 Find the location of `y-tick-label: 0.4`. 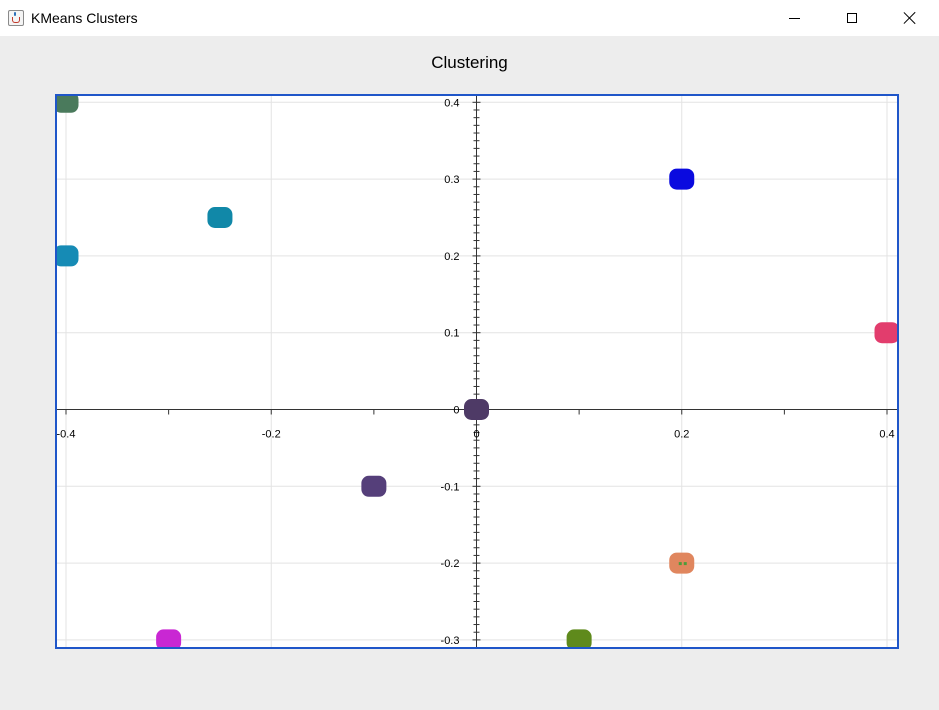

y-tick-label: 0.4 is located at coordinates (451, 103).